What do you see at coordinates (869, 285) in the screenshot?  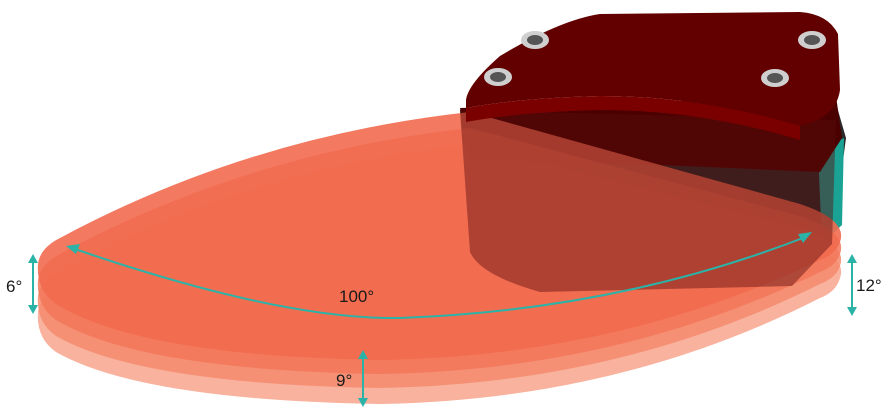 I see `right-angle-label: 12°` at bounding box center [869, 285].